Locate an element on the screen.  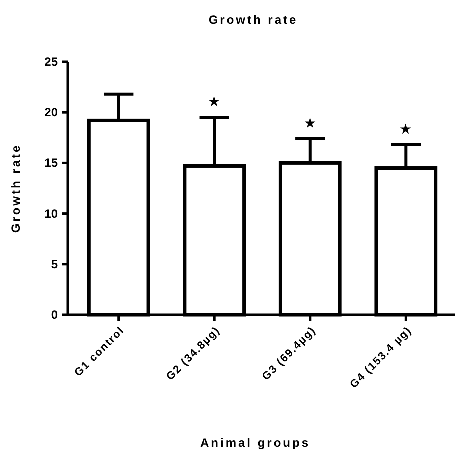
x-axis-title: Animal groups is located at coordinates (255, 443).